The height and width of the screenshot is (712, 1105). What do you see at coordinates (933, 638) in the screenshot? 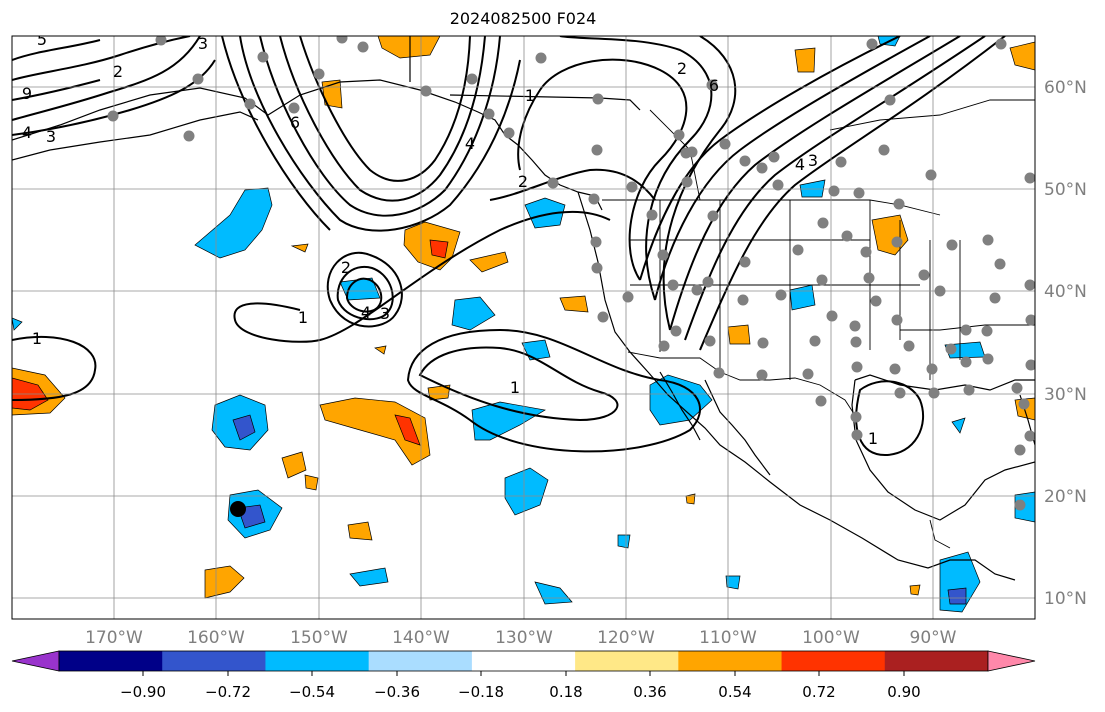
I see `lon-label: 90°W` at bounding box center [933, 638].